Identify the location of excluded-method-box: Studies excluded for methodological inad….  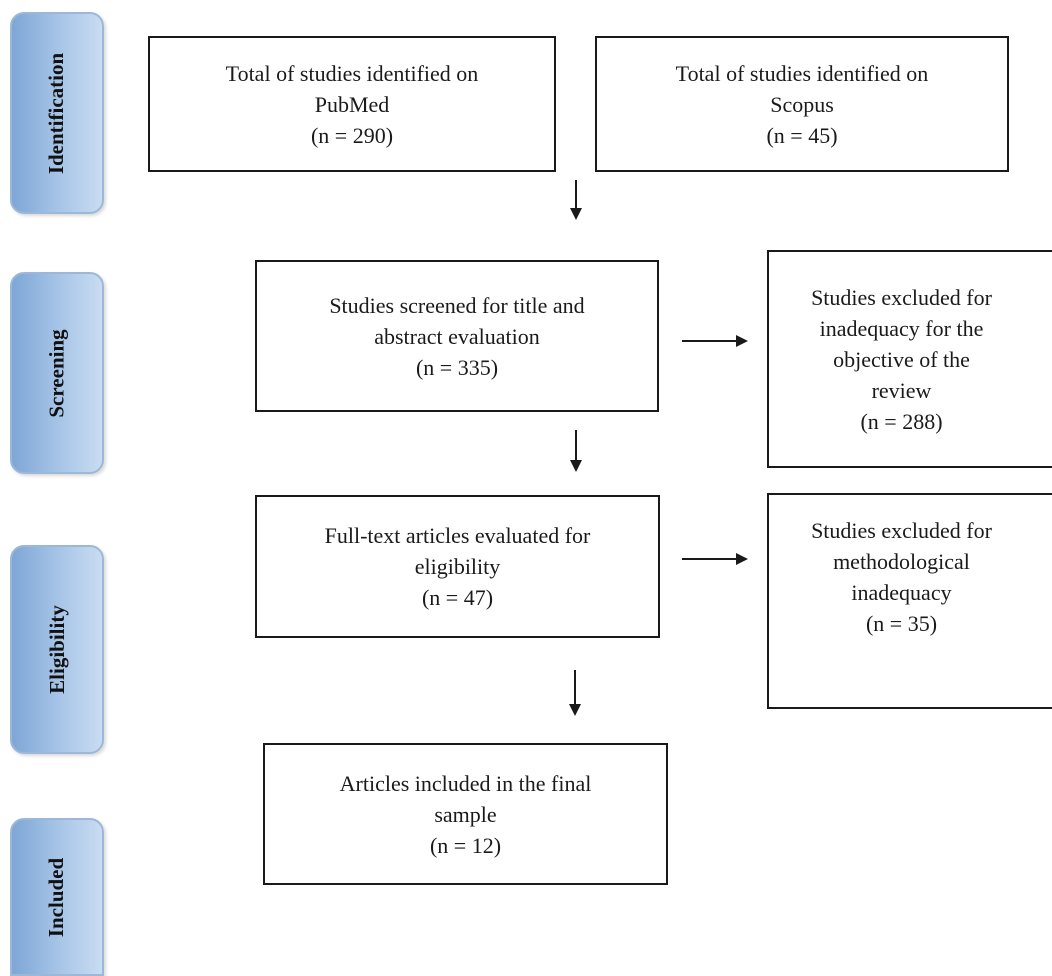
(909, 601).